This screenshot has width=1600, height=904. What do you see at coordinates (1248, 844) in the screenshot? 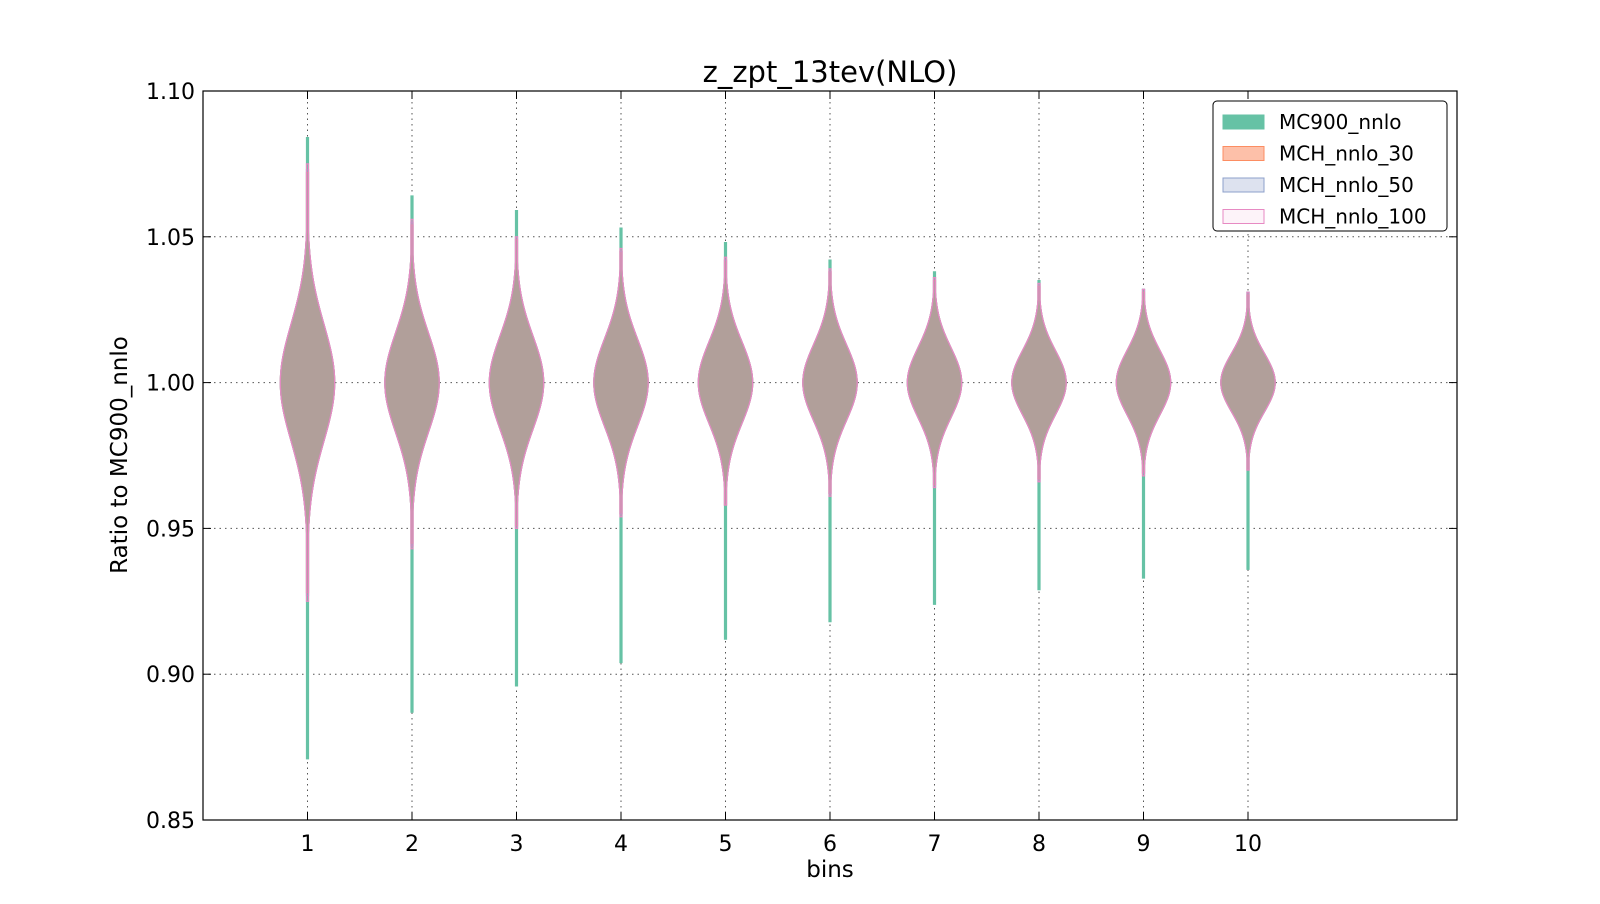
I see `x-tick-label: 10` at bounding box center [1248, 844].